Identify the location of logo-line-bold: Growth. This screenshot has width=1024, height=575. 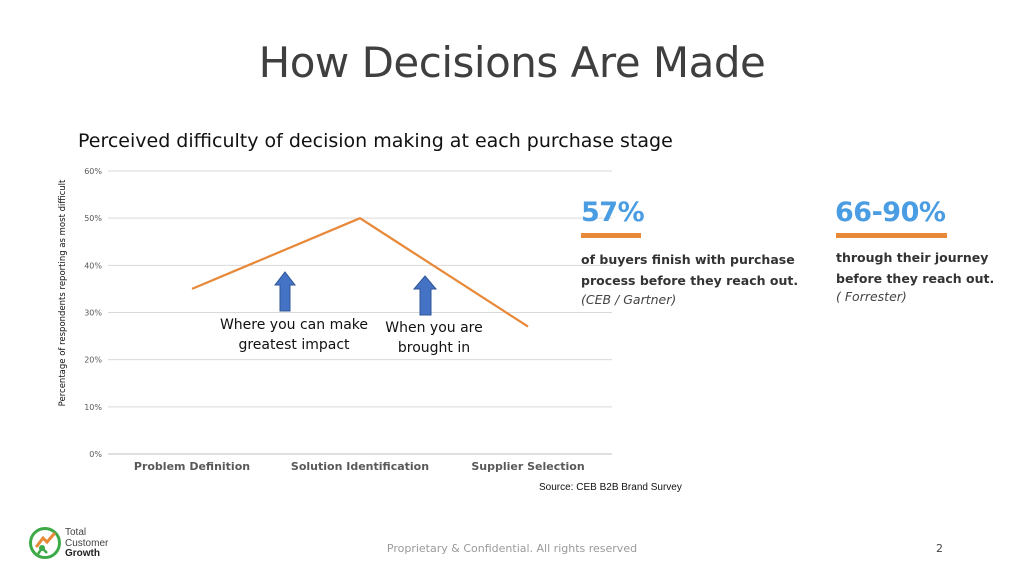
(82, 553).